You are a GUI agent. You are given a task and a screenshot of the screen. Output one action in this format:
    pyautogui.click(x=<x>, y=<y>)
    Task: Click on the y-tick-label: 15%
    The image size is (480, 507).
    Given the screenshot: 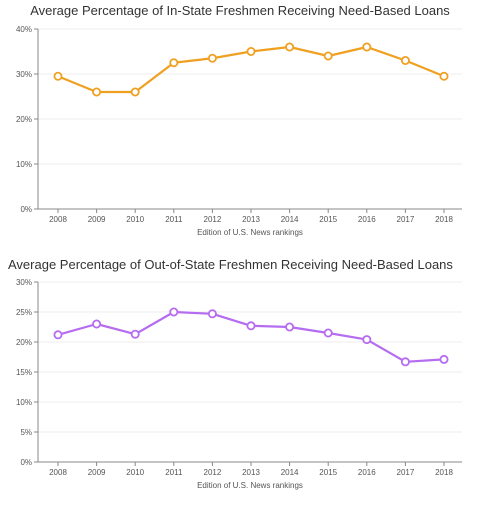 What is the action you would take?
    pyautogui.click(x=24, y=372)
    